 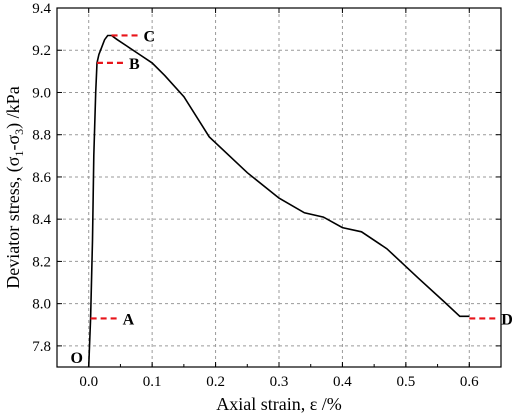 I want to click on y-axis-title-end: ) /kPa, so click(x=13, y=107).